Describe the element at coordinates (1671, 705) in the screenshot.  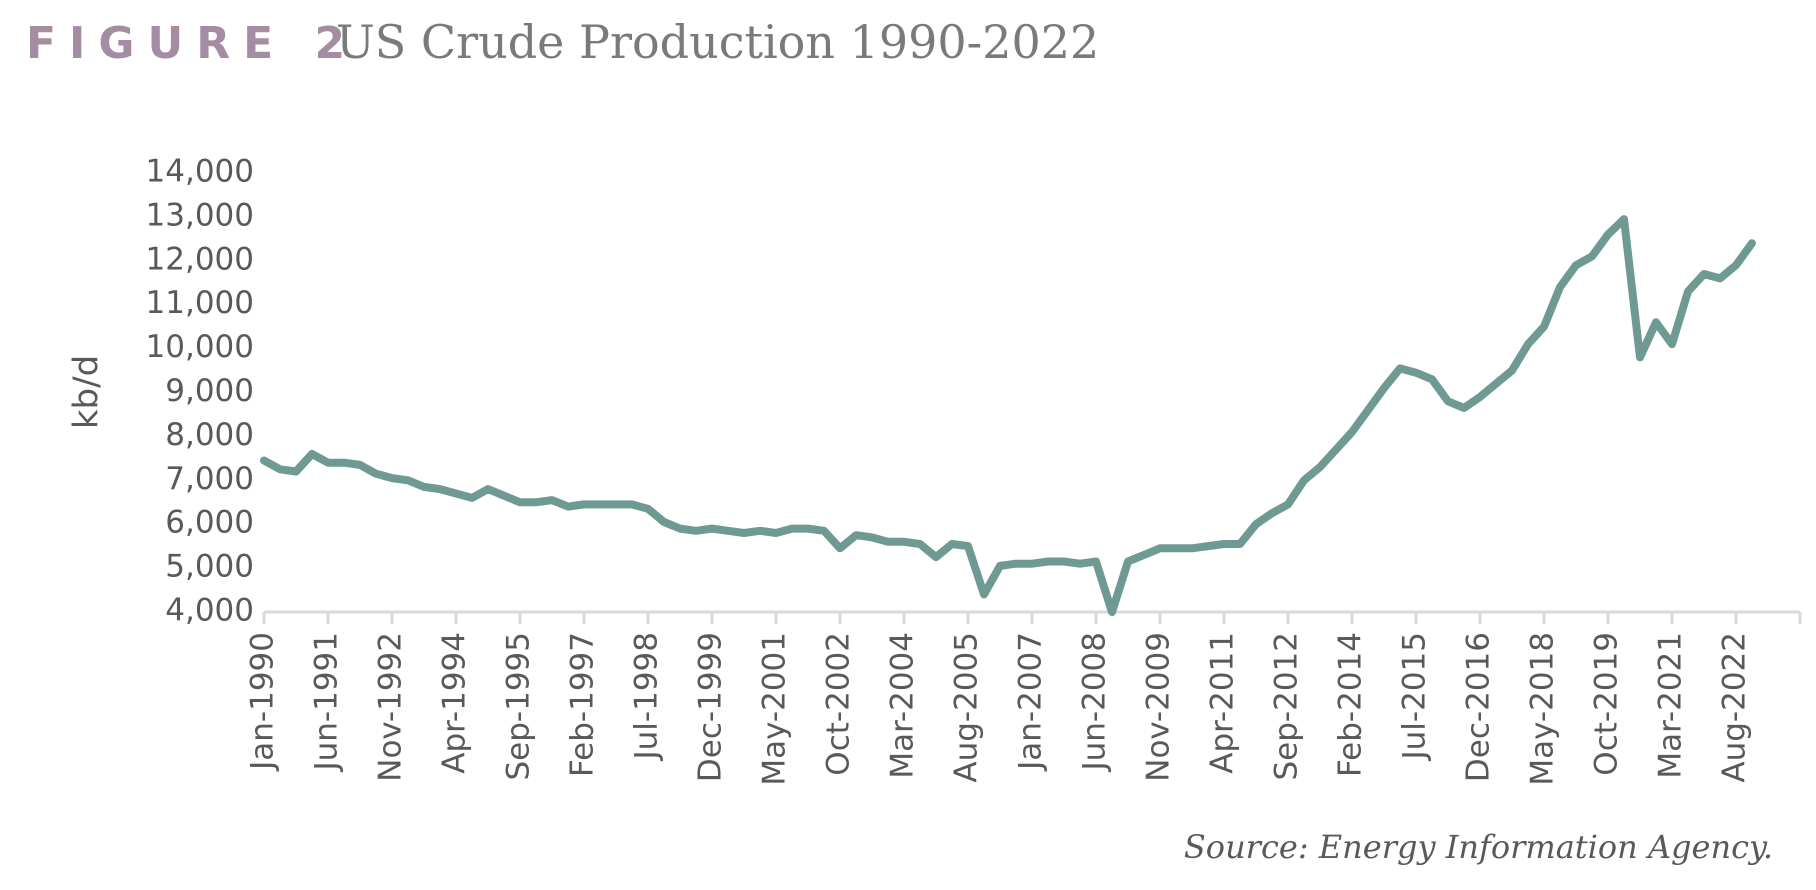
I see `x-tick-label: Mar-2021` at that location.